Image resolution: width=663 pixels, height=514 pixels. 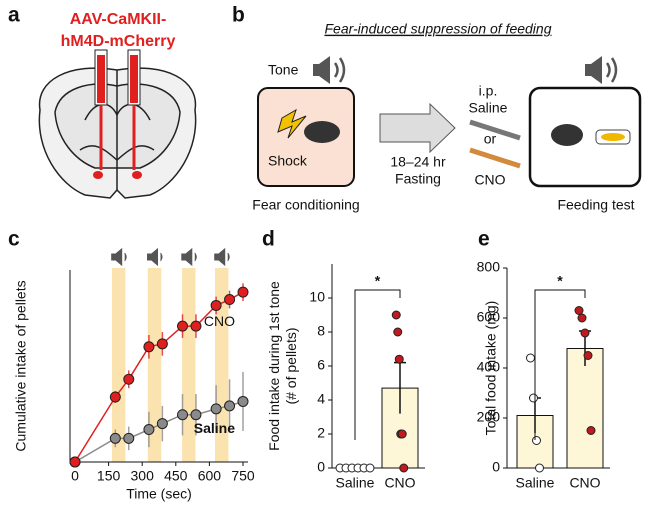 I want to click on panel-label: d, so click(x=268, y=239).